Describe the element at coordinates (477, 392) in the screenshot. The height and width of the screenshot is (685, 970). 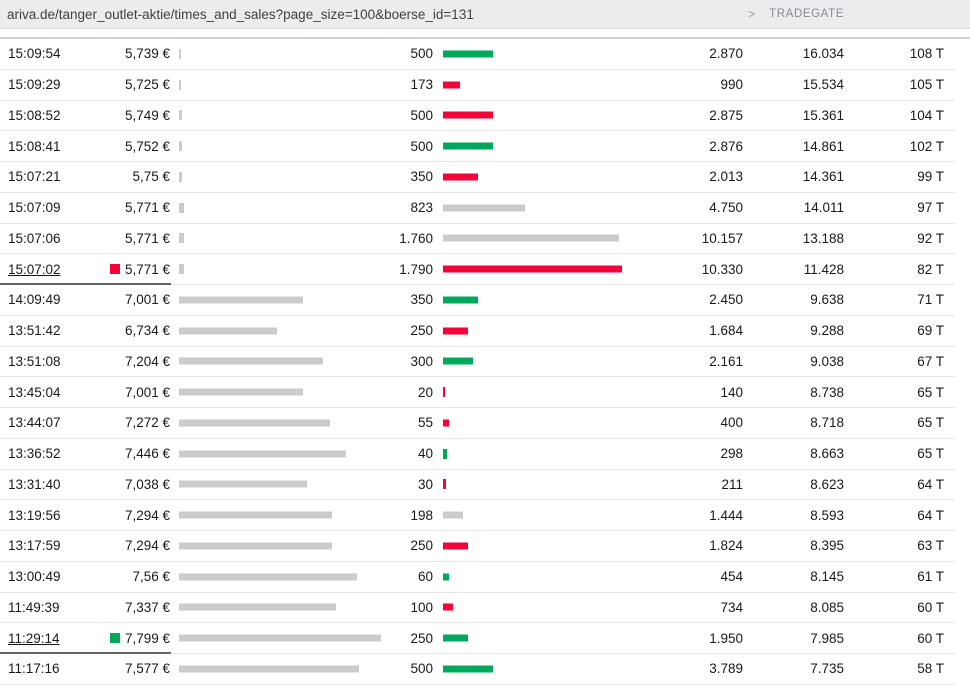
I see `table-row: 13:45:04 7,001 € 20 140 8.738 65 T` at that location.